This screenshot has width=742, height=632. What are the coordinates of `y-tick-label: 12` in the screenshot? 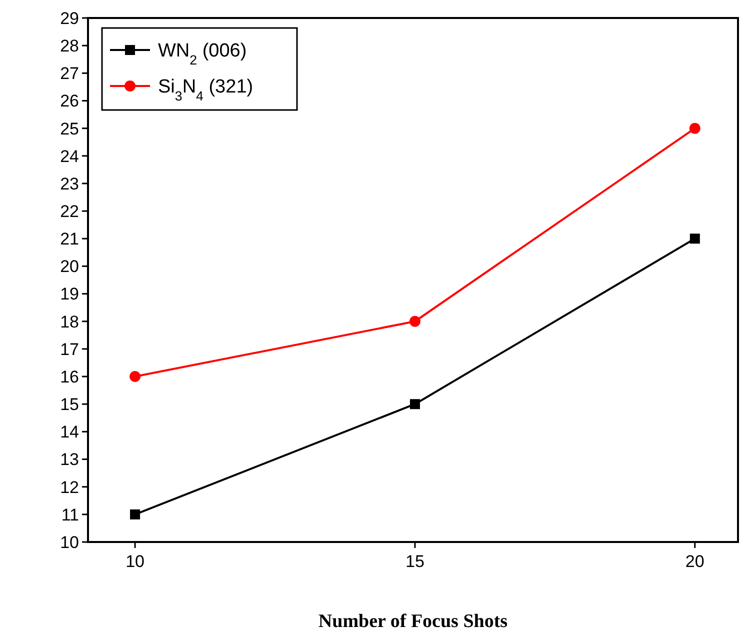 It's located at (69, 487).